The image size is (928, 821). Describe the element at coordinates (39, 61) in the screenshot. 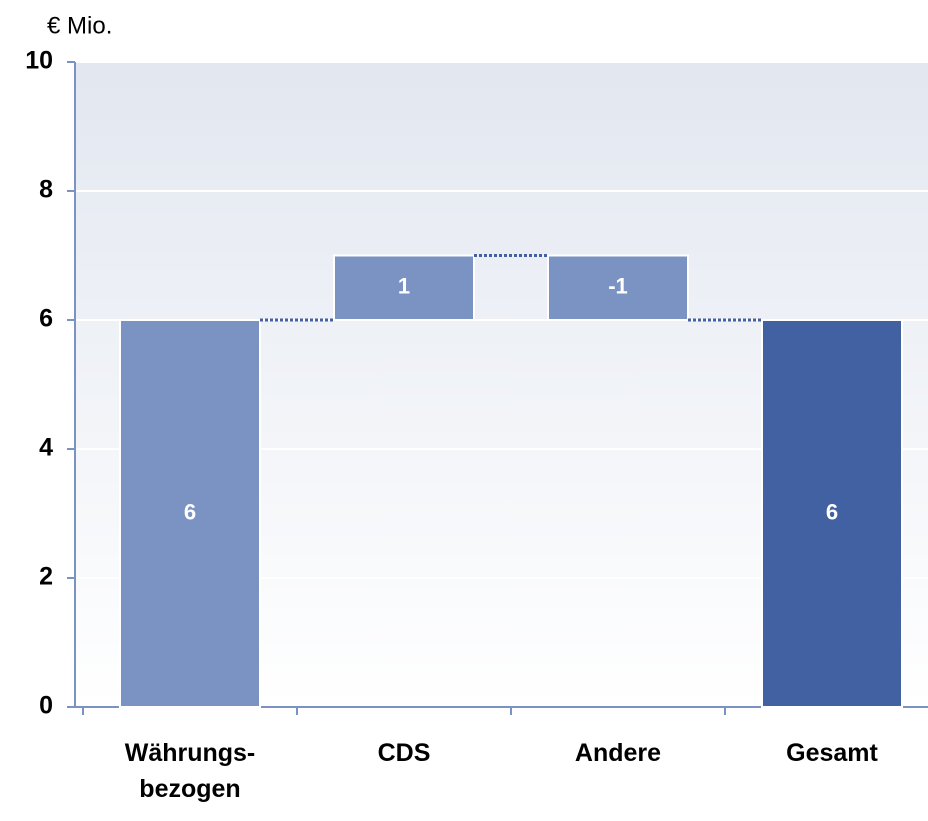

I see `y-tick-label: 10` at that location.